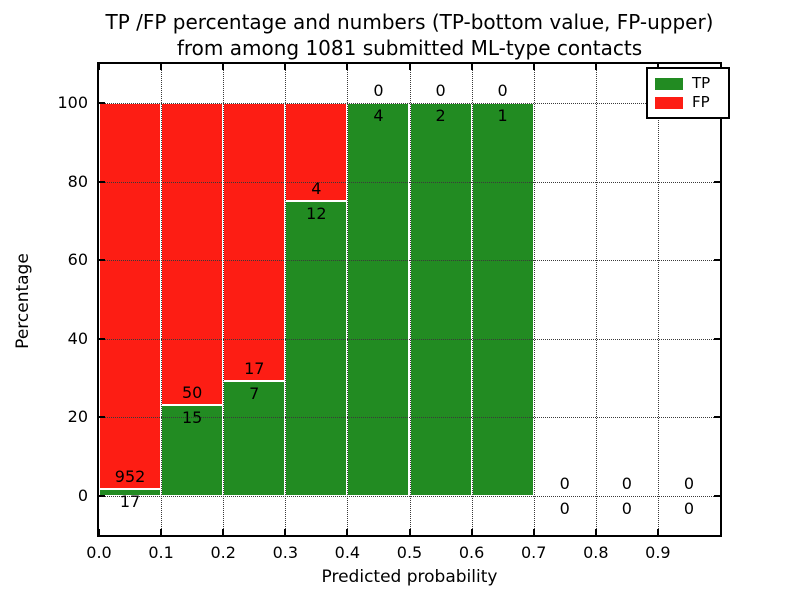 The width and height of the screenshot is (800, 600). What do you see at coordinates (316, 189) in the screenshot?
I see `fp-count-label: 4` at bounding box center [316, 189].